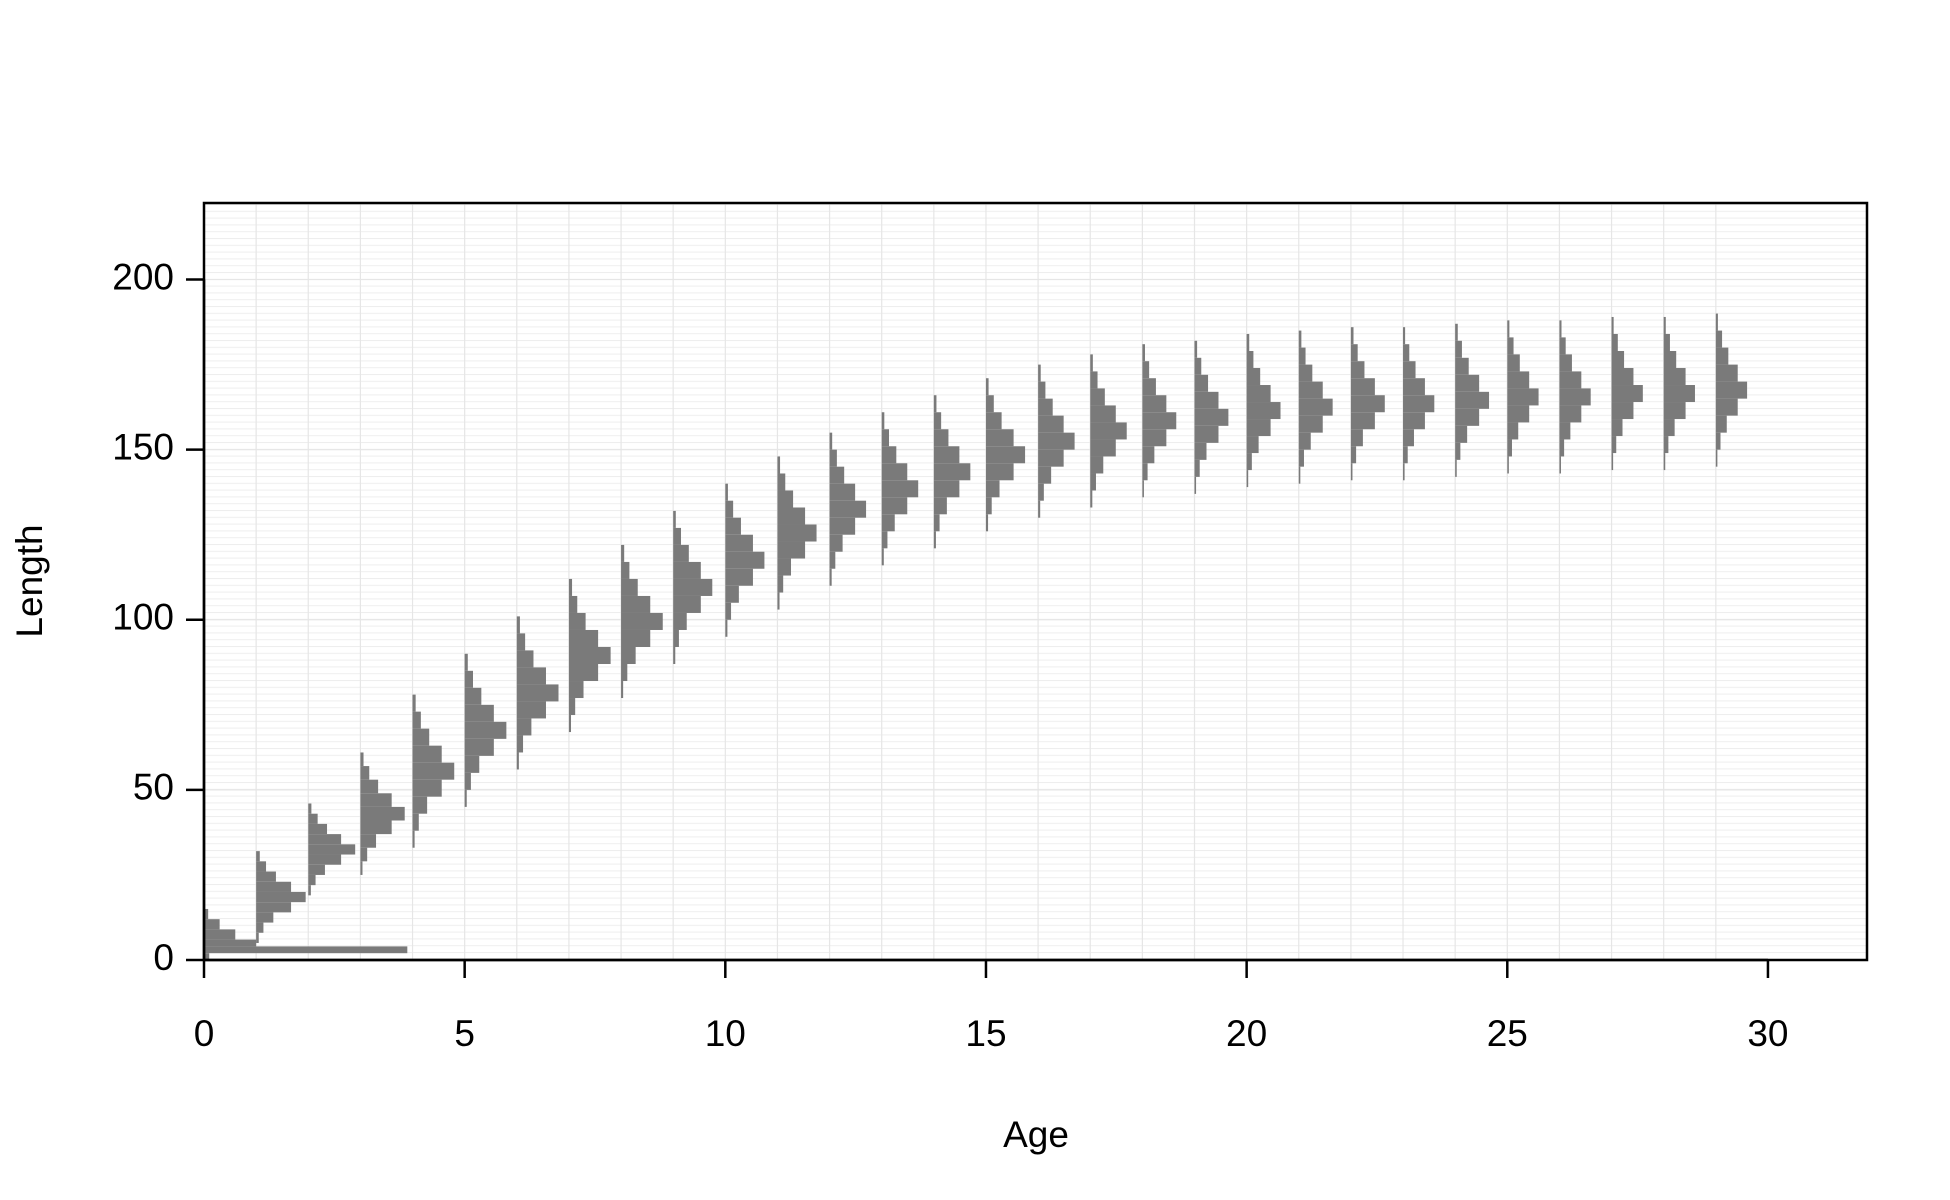 The image size is (1950, 1200). Describe the element at coordinates (29, 580) in the screenshot. I see `y-axis-title: Length` at that location.